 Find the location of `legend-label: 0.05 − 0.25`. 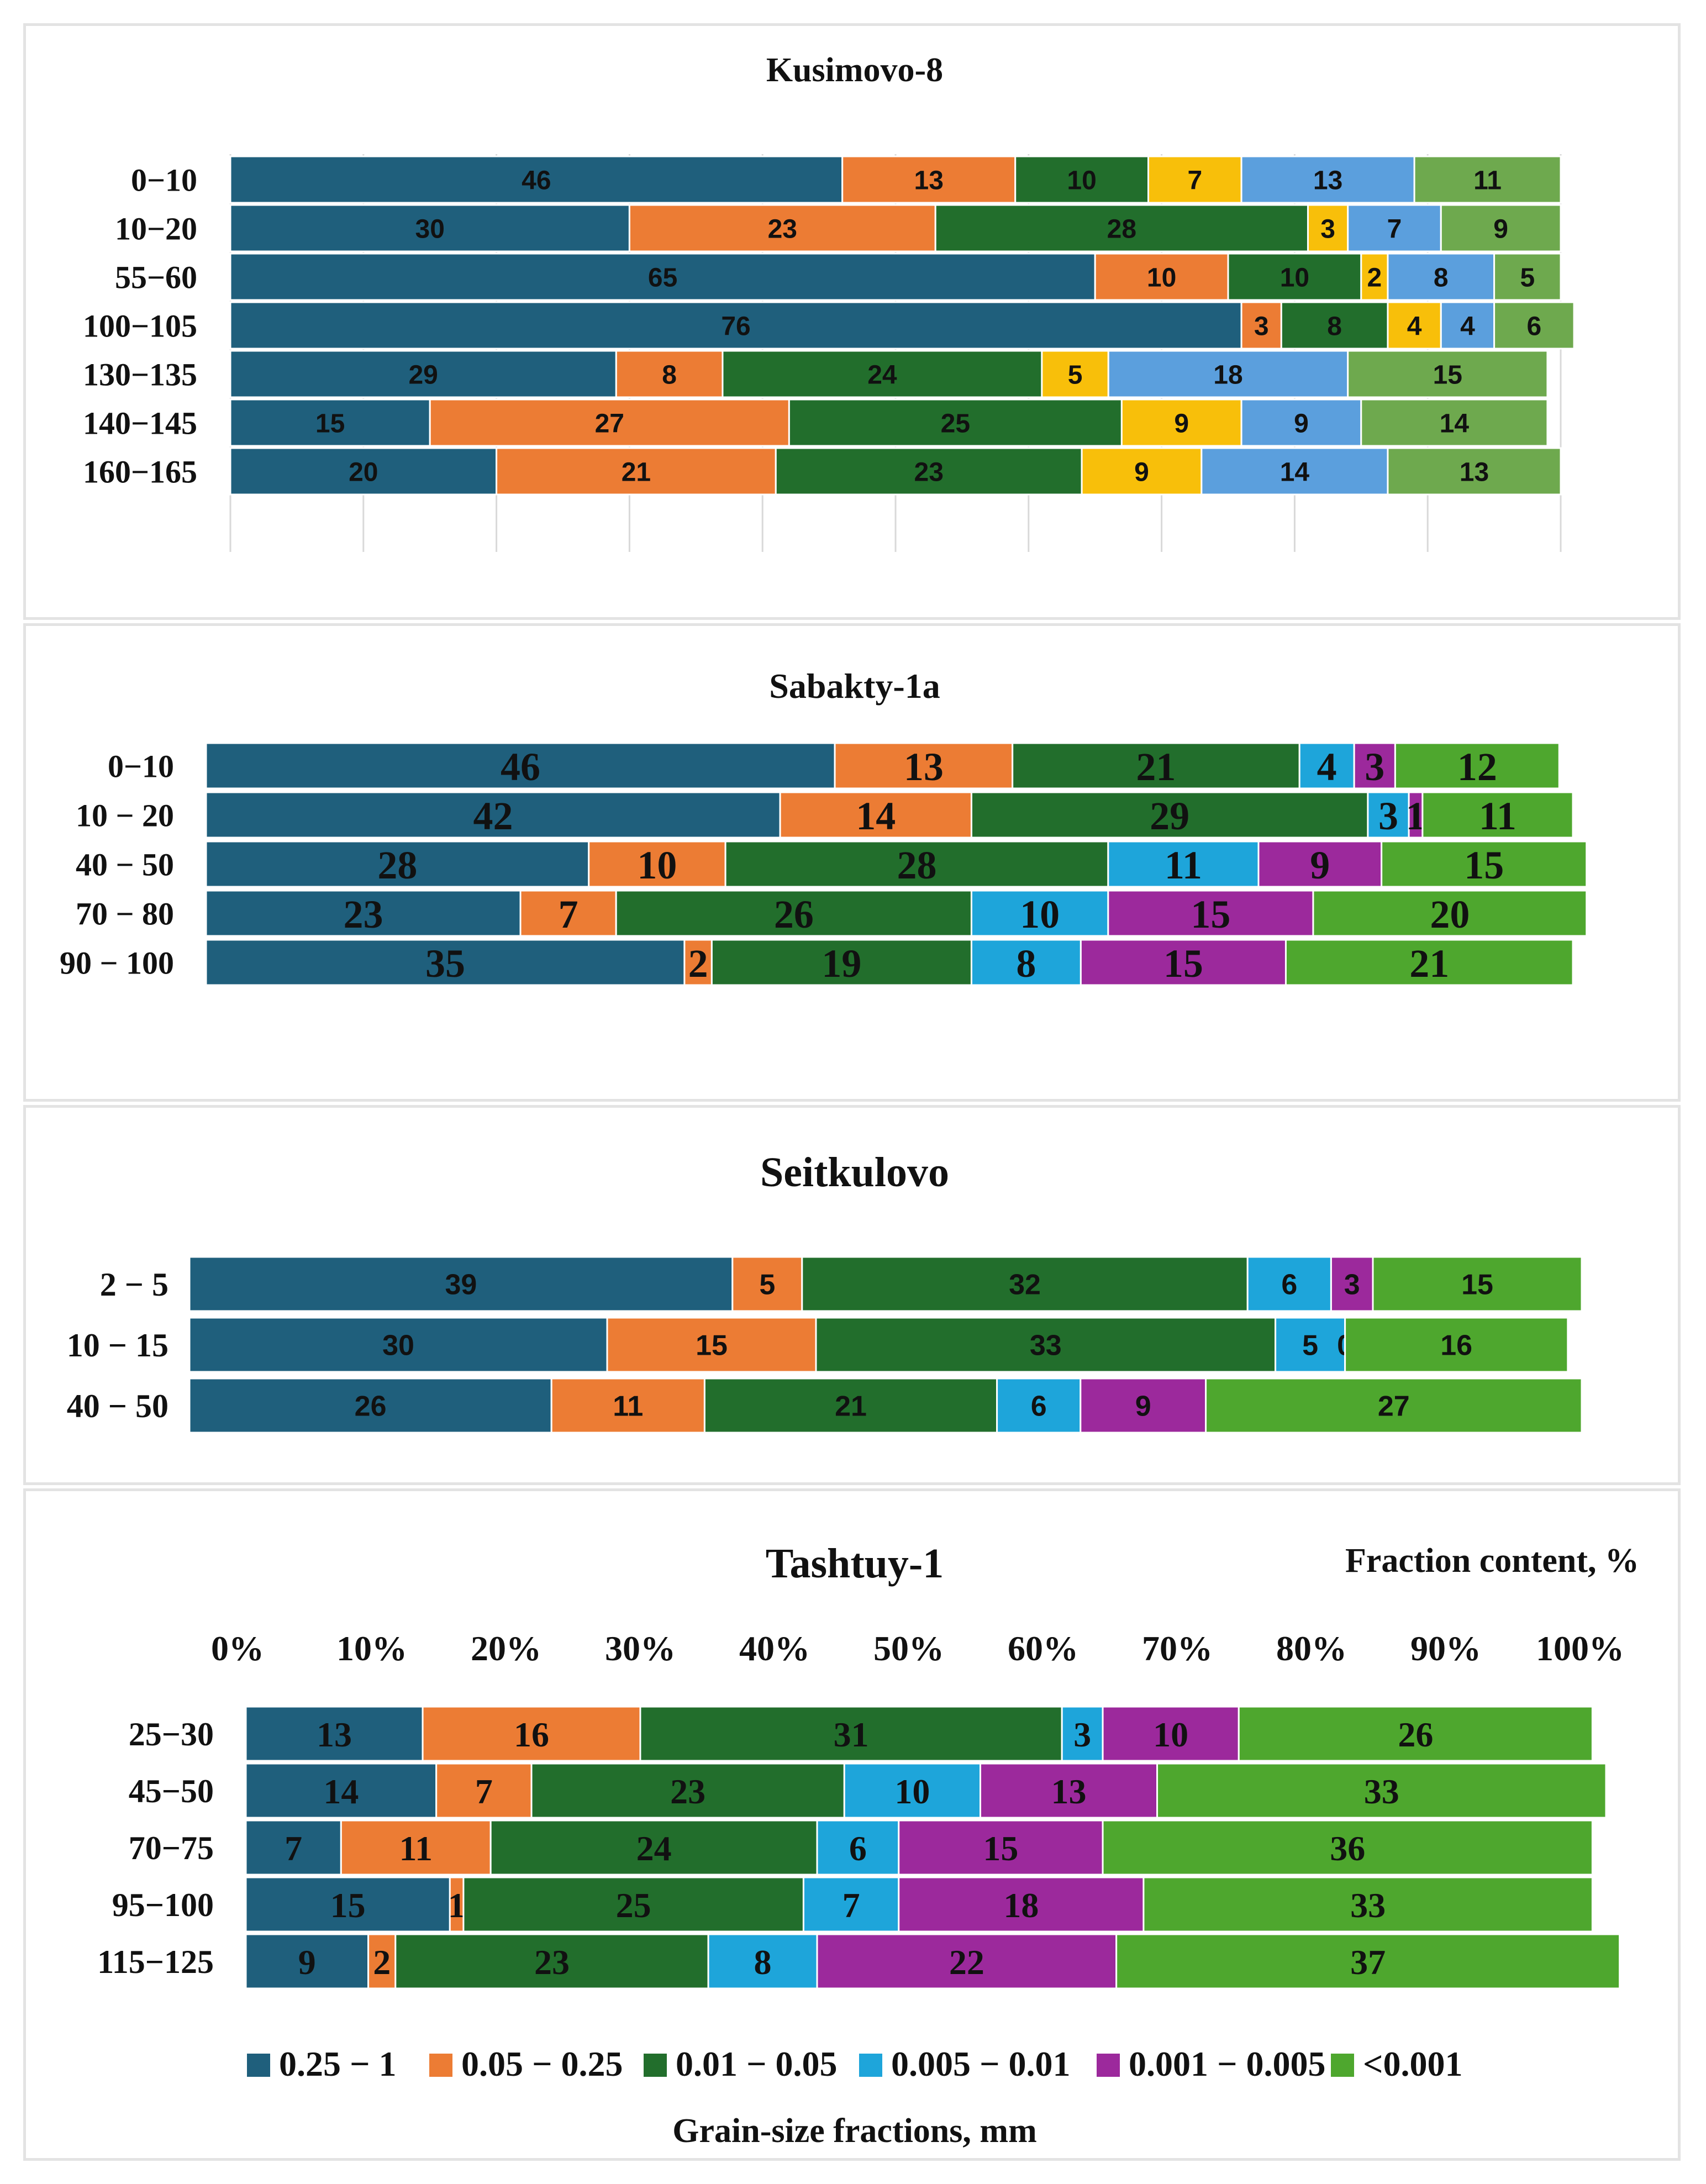

legend-label: 0.05 − 0.25 is located at coordinates (542, 2063).